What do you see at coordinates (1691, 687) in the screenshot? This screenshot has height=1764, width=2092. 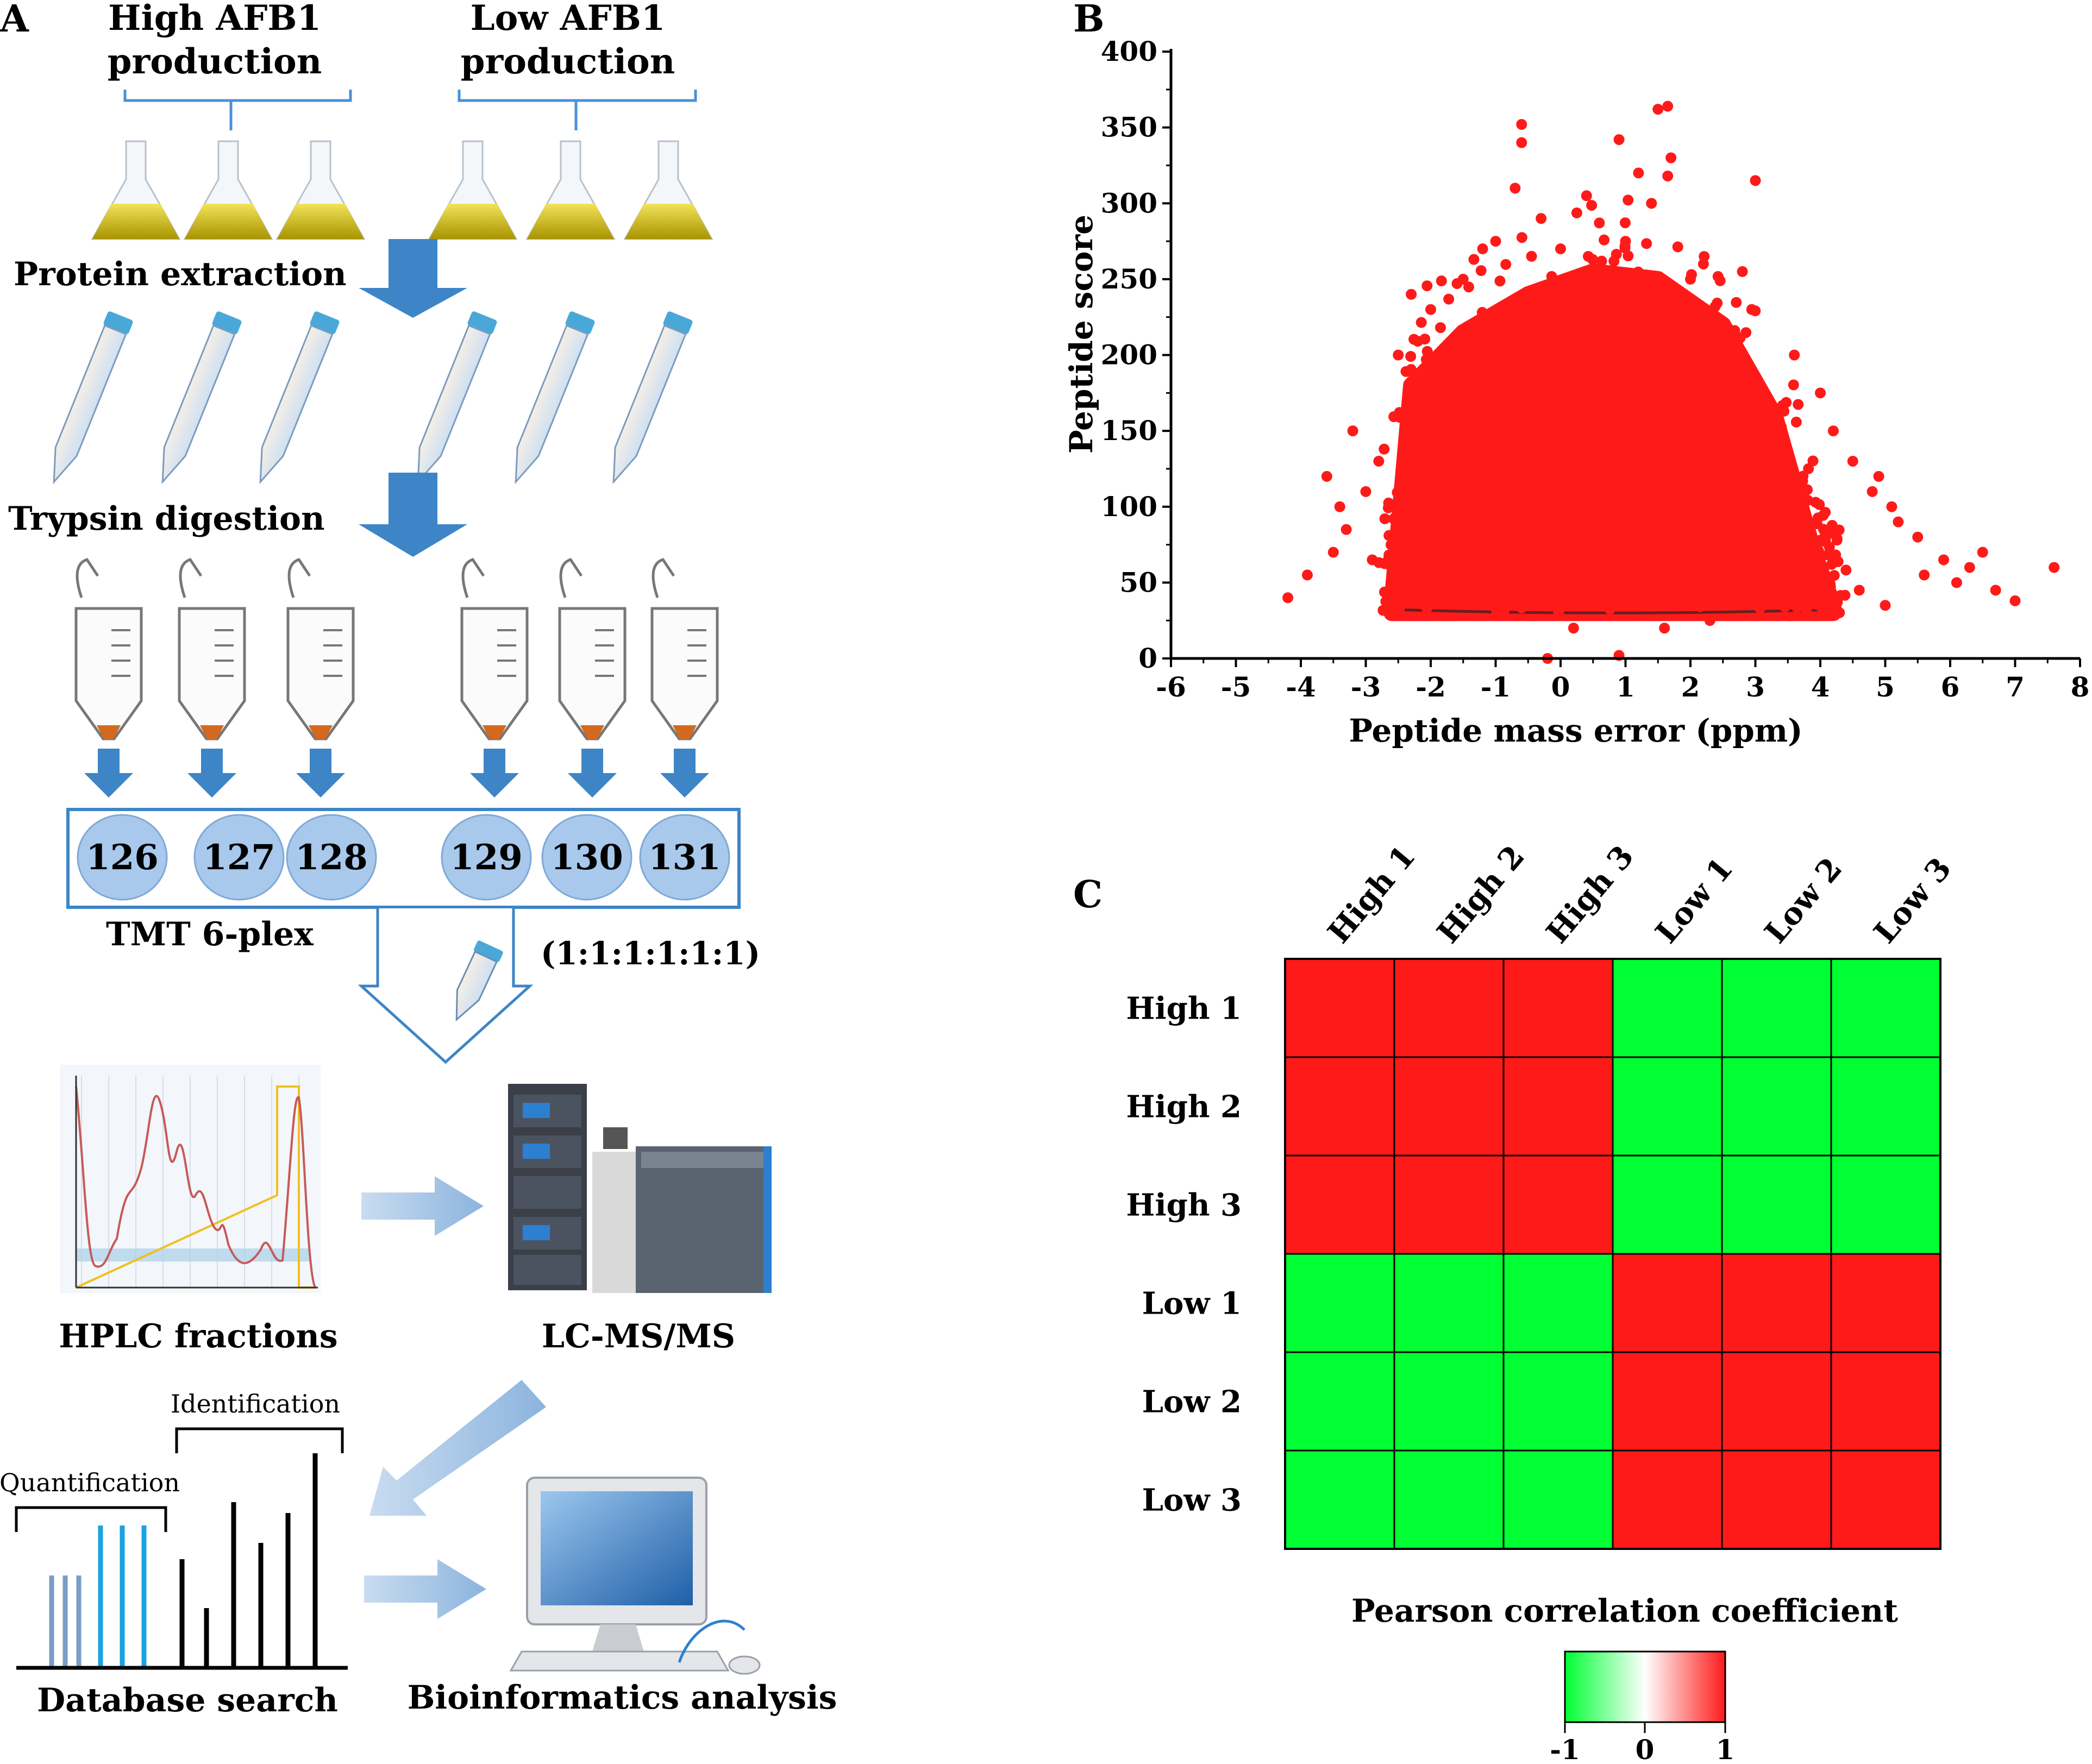 I see `scatter-x-tick-label: 2` at bounding box center [1691, 687].